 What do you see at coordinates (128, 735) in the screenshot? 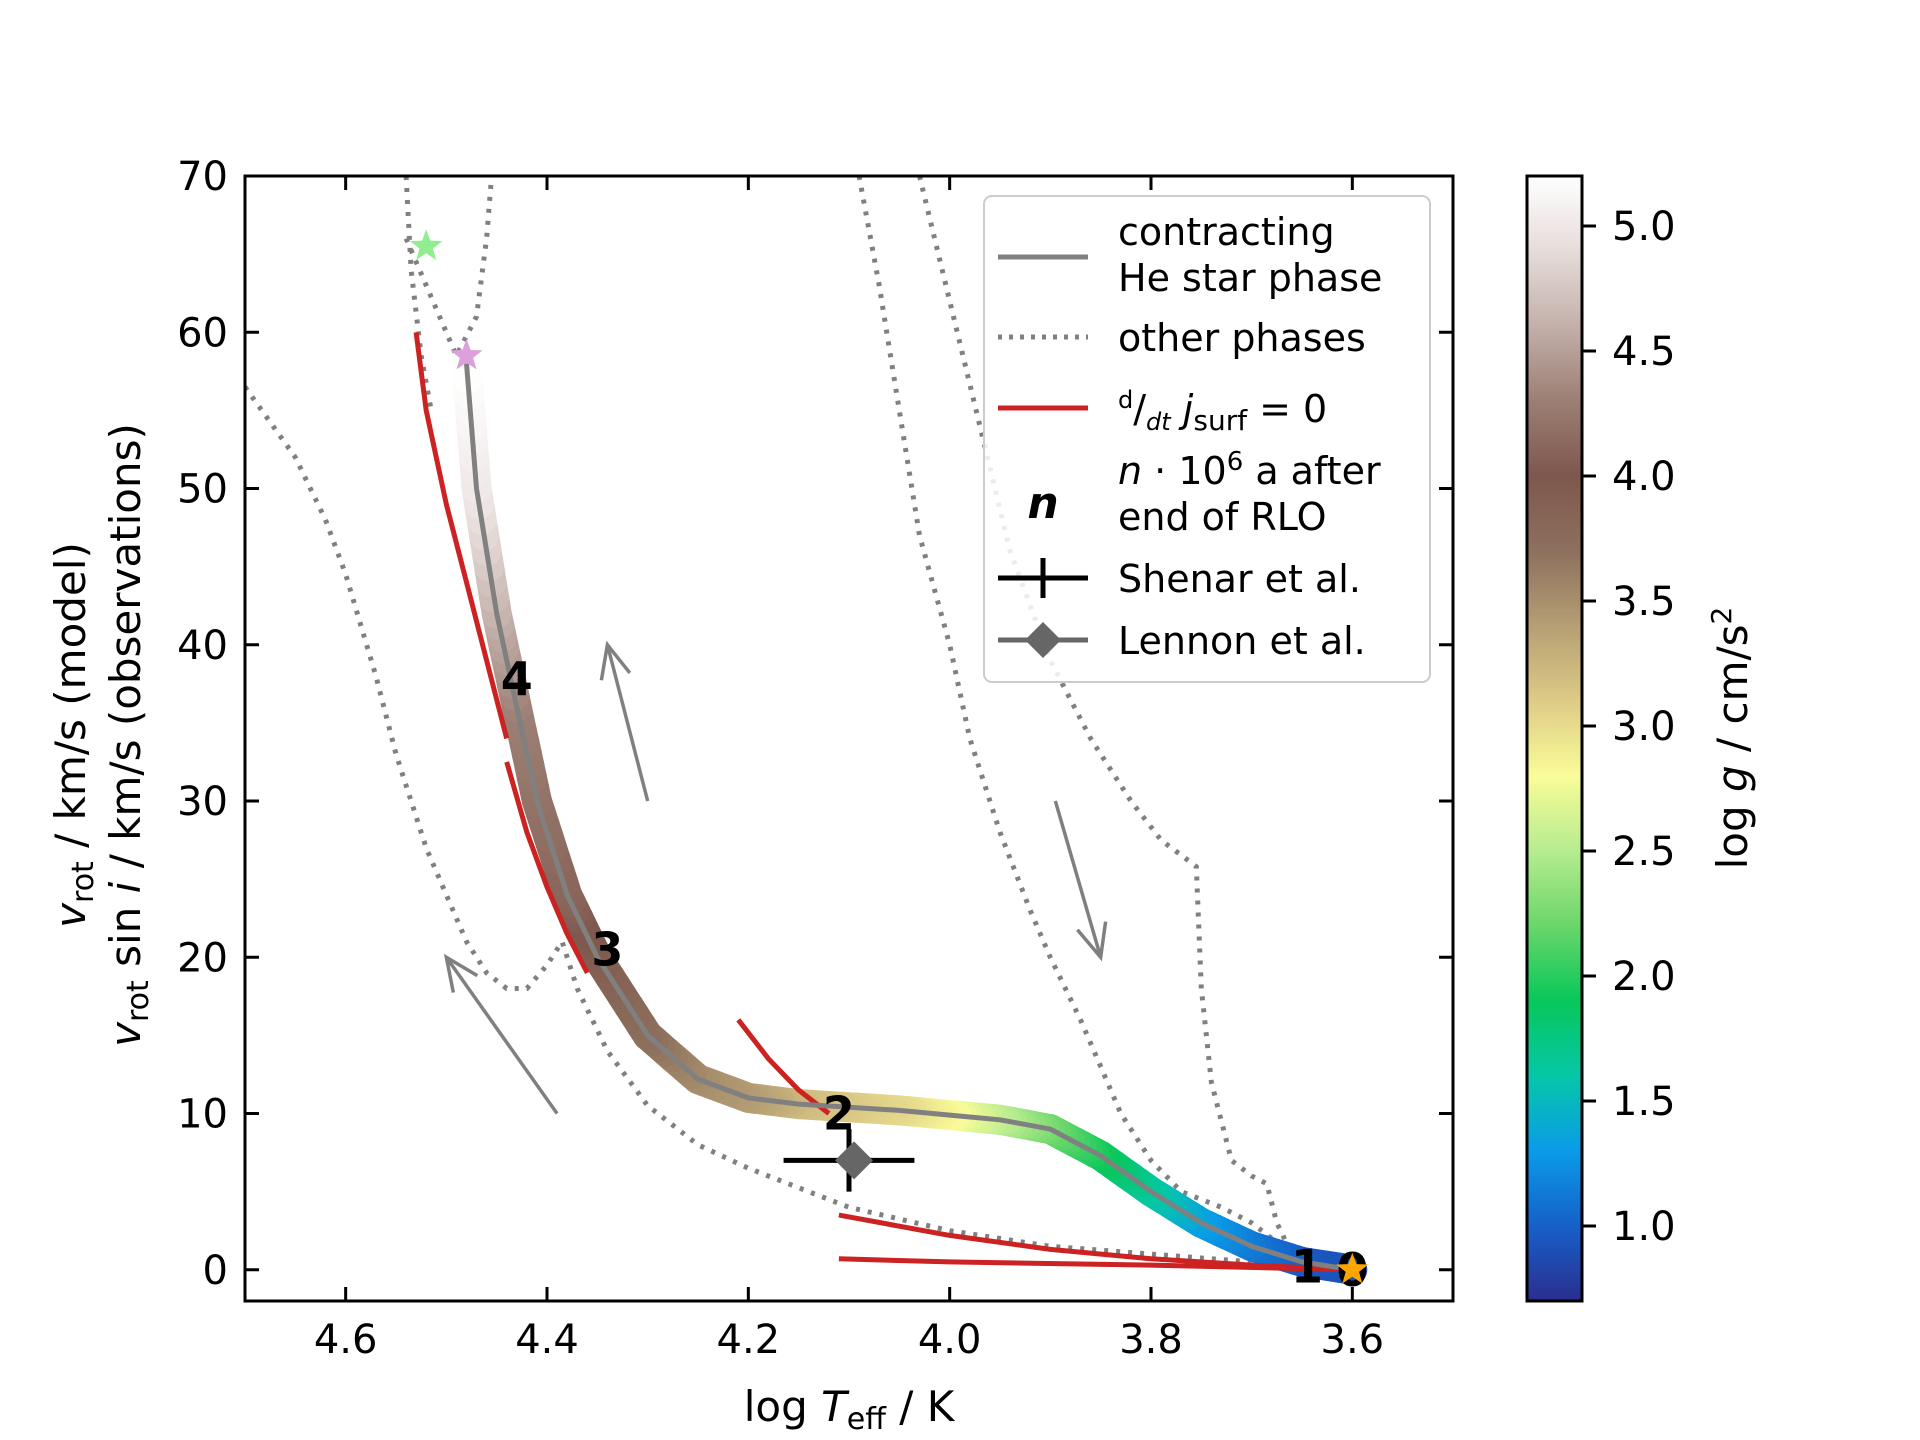
I see `y-axis-label-observations: vrot sin i / km/s (observations)` at bounding box center [128, 735].